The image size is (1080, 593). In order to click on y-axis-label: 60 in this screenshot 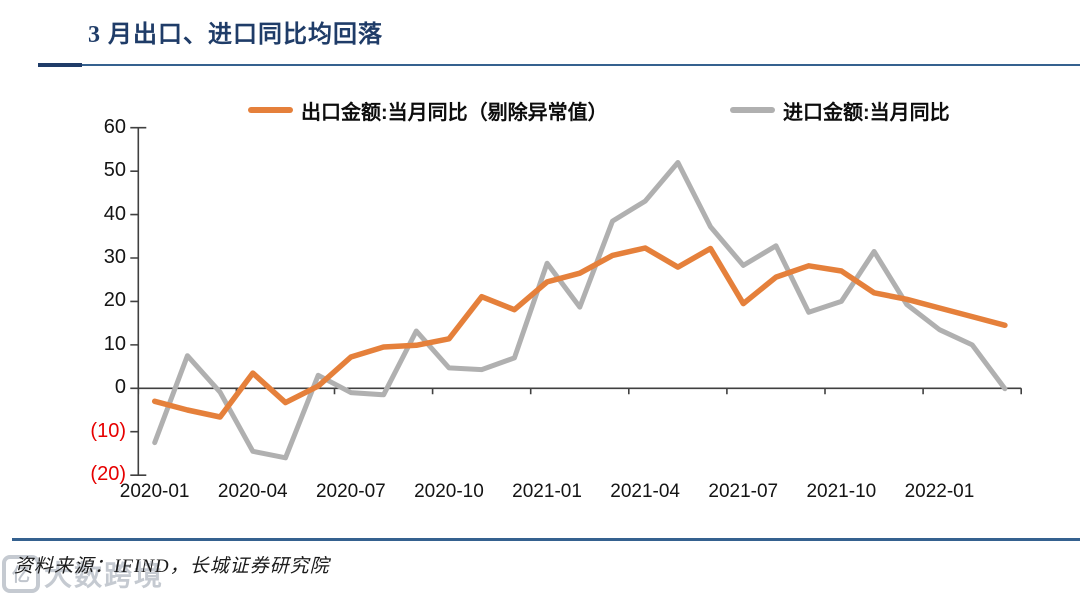, I will do `click(114, 126)`.